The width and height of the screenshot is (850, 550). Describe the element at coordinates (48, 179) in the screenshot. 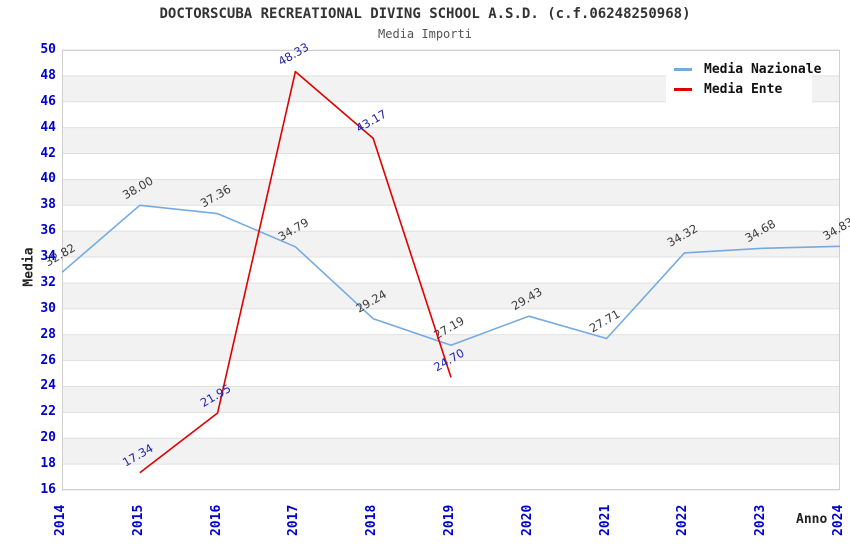

I see `y-tick-label: 40` at that location.